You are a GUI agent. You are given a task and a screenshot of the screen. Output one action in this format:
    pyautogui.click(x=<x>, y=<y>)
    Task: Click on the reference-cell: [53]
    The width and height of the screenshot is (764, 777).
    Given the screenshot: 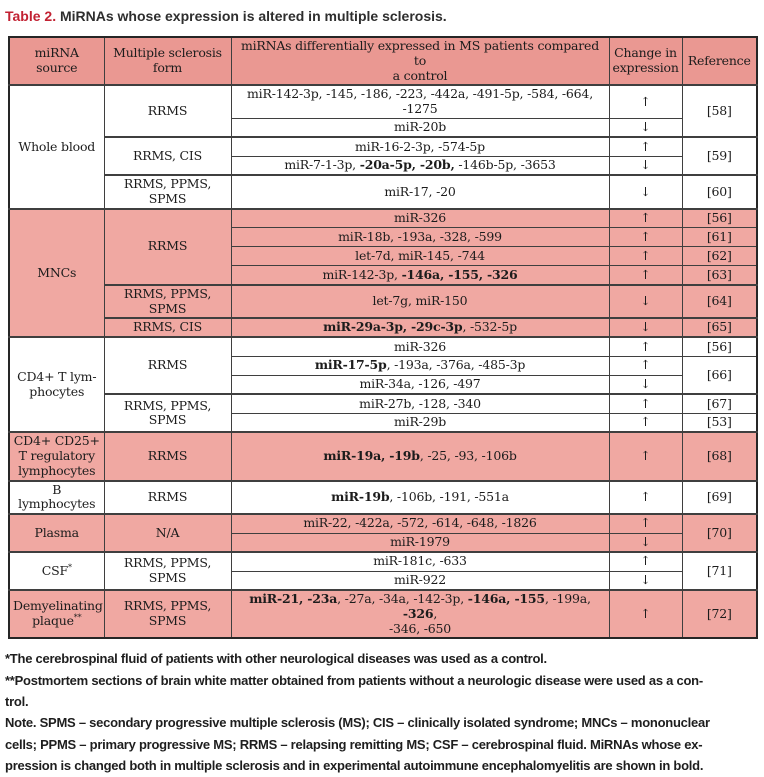 What is the action you would take?
    pyautogui.click(x=719, y=422)
    